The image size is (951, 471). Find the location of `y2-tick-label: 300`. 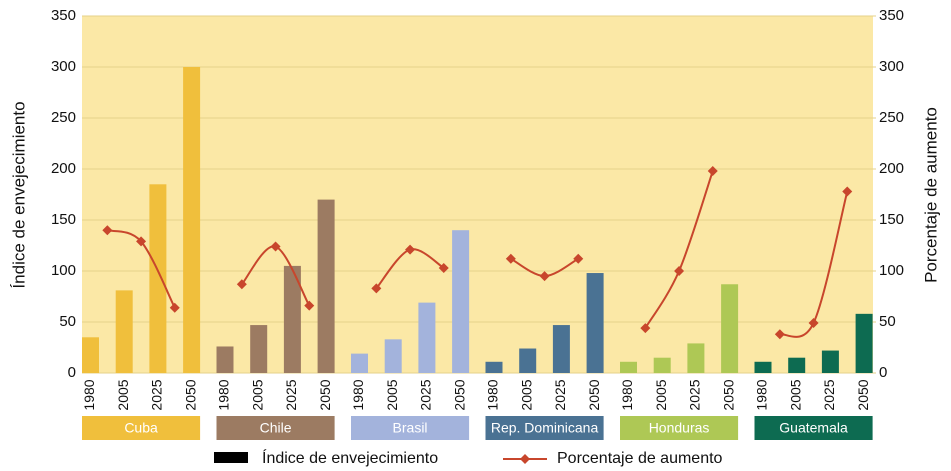

y2-tick-label: 300 is located at coordinates (891, 66).